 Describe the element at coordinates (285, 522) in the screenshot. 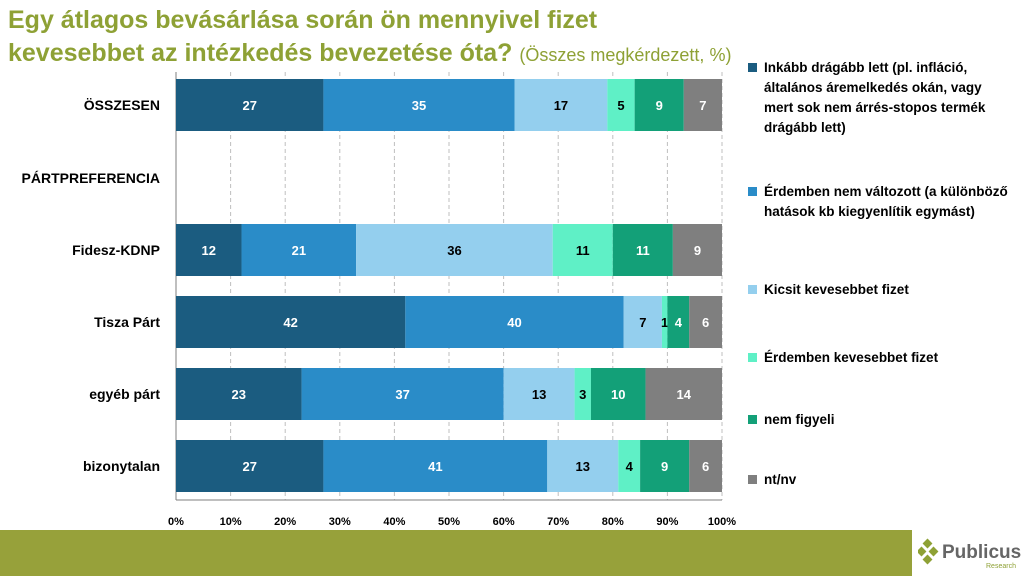

I see `x-tick-label: 20%` at that location.